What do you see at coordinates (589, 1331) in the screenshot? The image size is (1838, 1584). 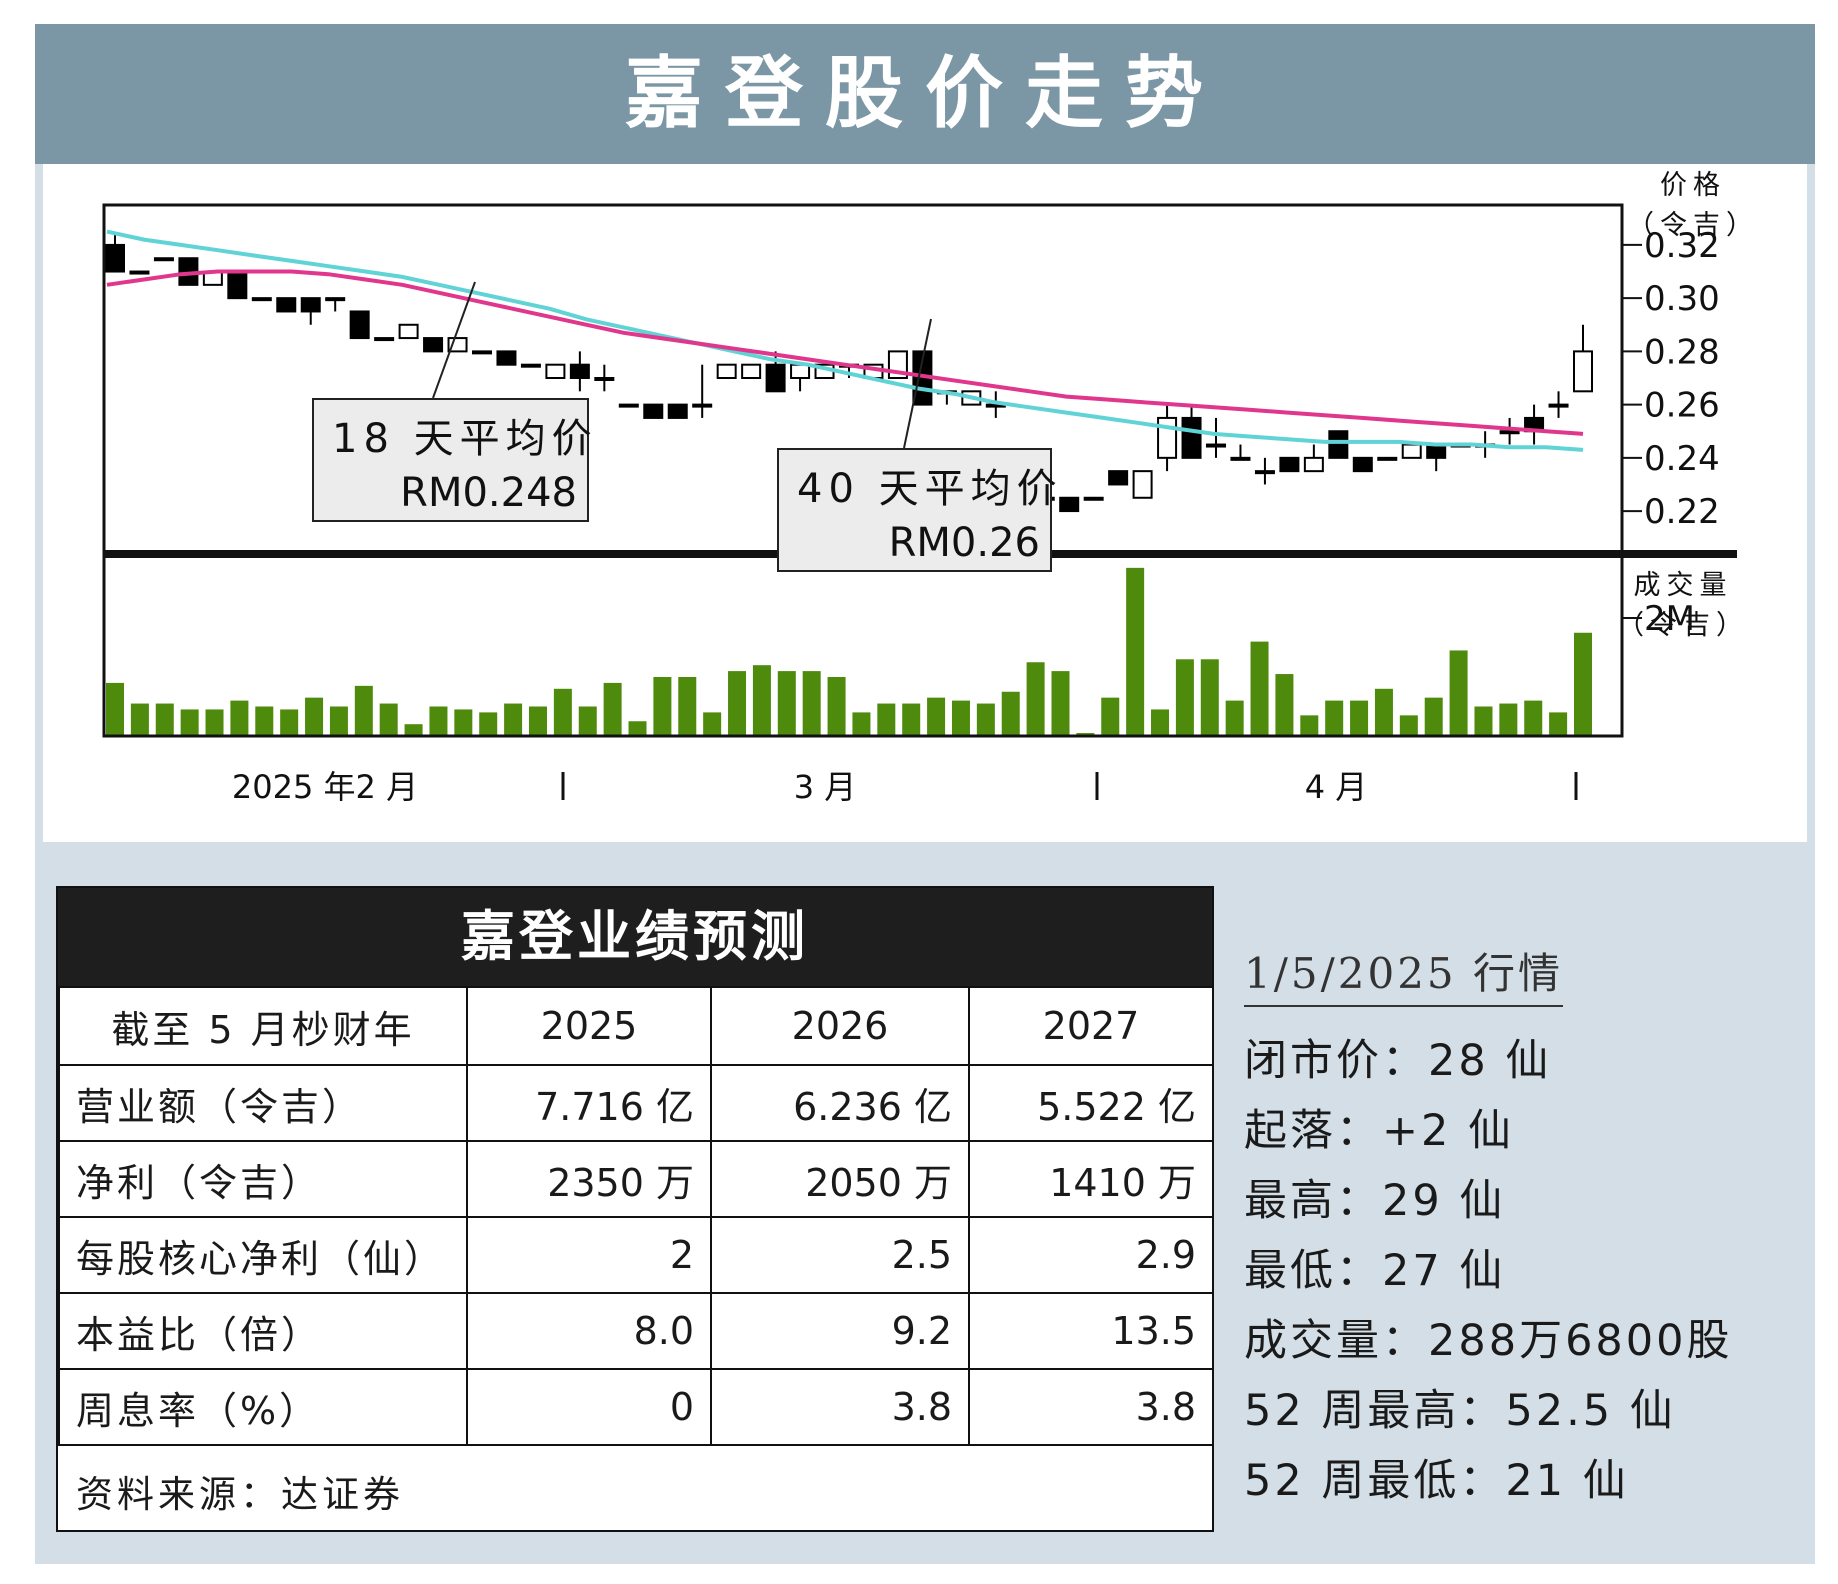 I see `table-cell: 8.0` at bounding box center [589, 1331].